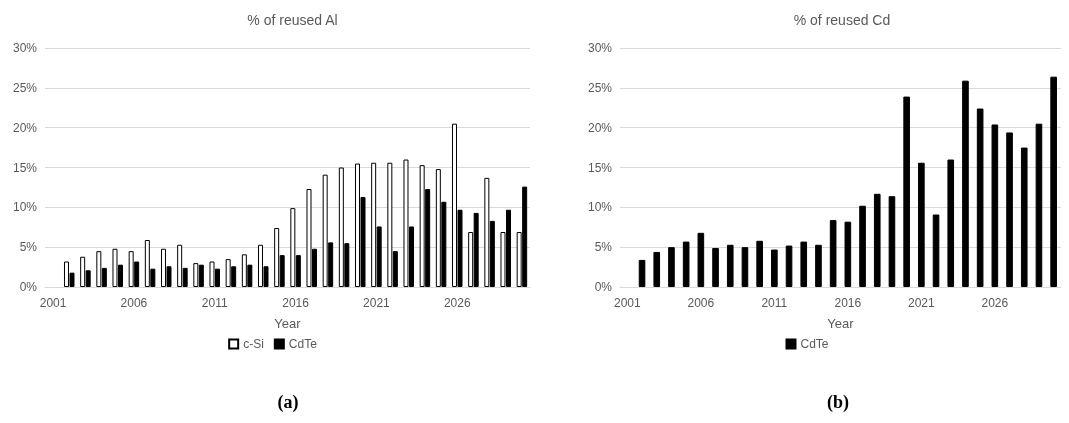 This screenshot has width=1069, height=423. Describe the element at coordinates (842, 20) in the screenshot. I see `chart-title: % of reused Cd` at that location.